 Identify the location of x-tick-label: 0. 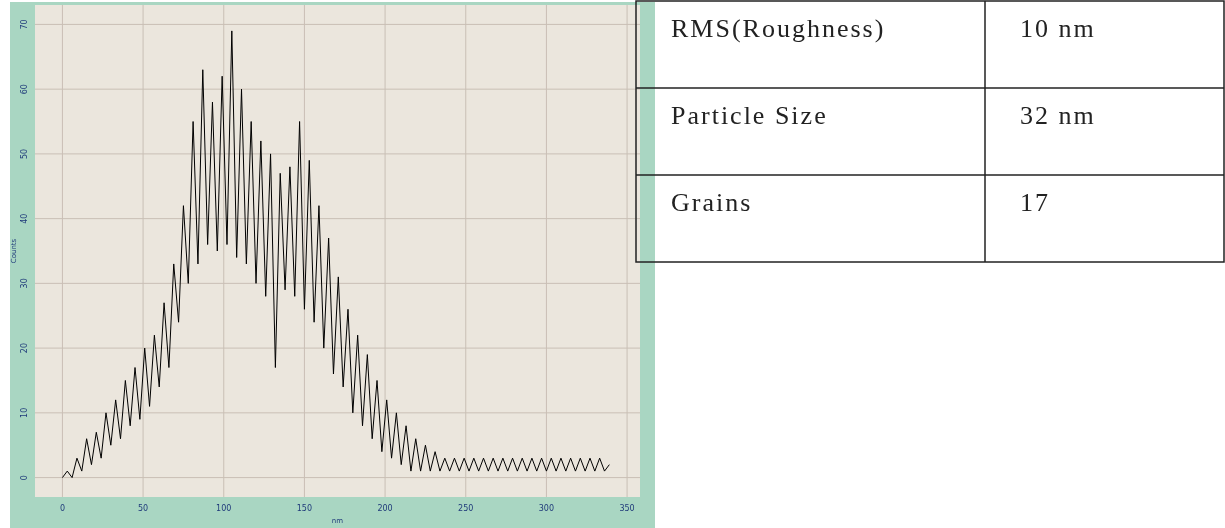
(62, 508).